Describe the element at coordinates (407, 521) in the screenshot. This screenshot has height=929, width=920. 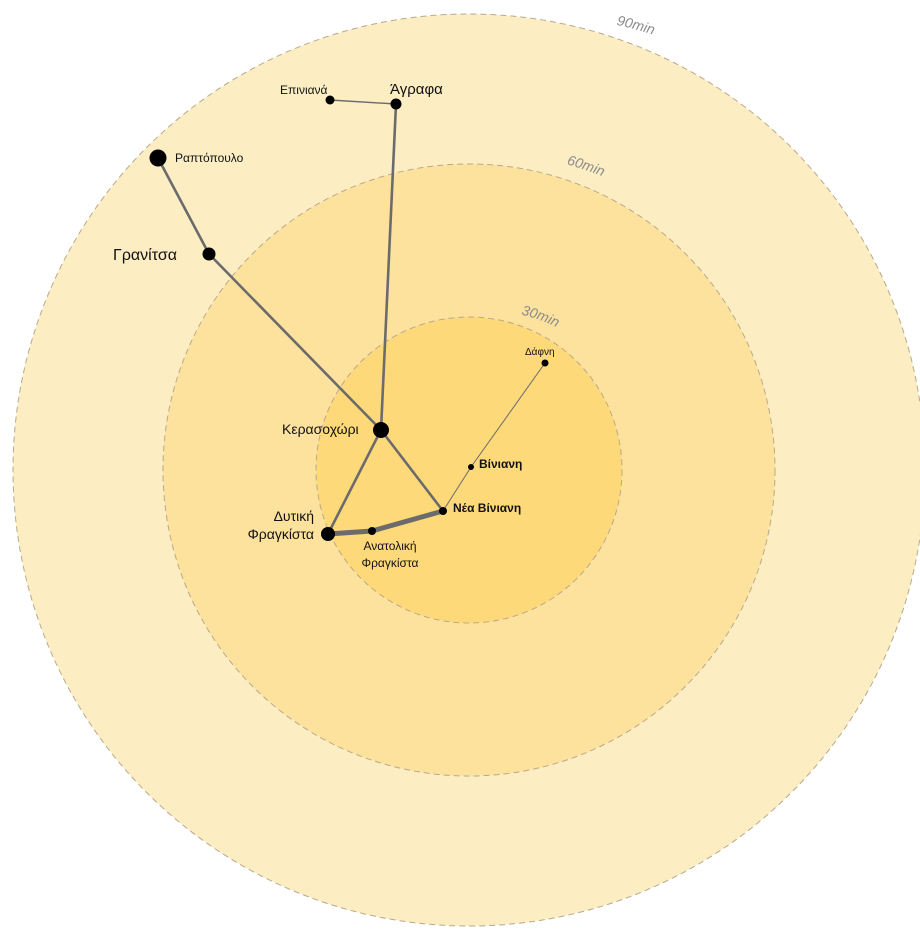
I see `route-anatoliki-fragkista-nea-viniani` at that location.